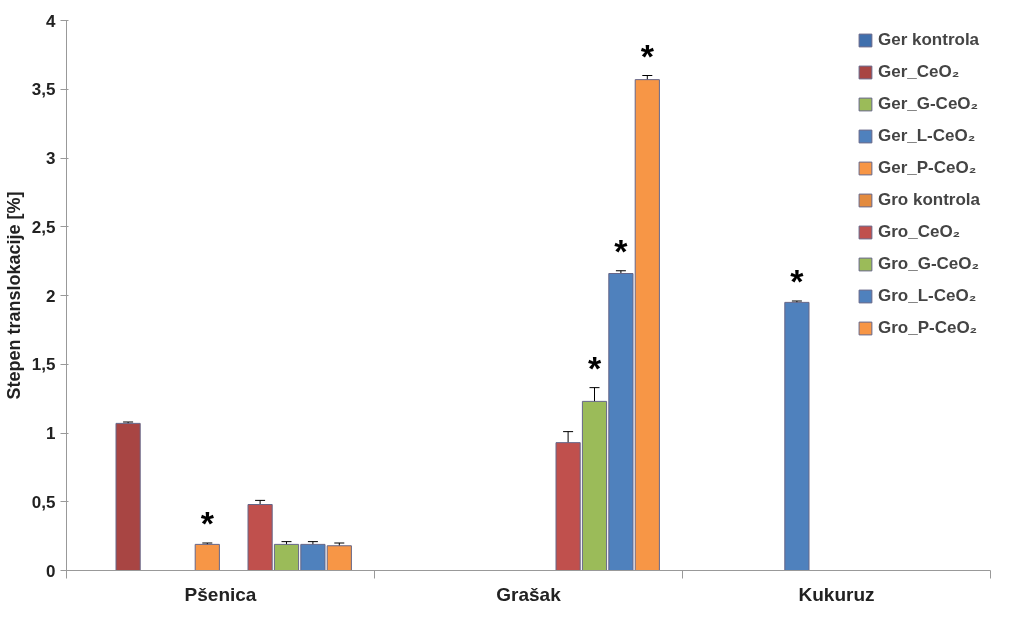 This screenshot has width=1012, height=619. Describe the element at coordinates (43, 227) in the screenshot. I see `y-tick-label: 2,5` at that location.